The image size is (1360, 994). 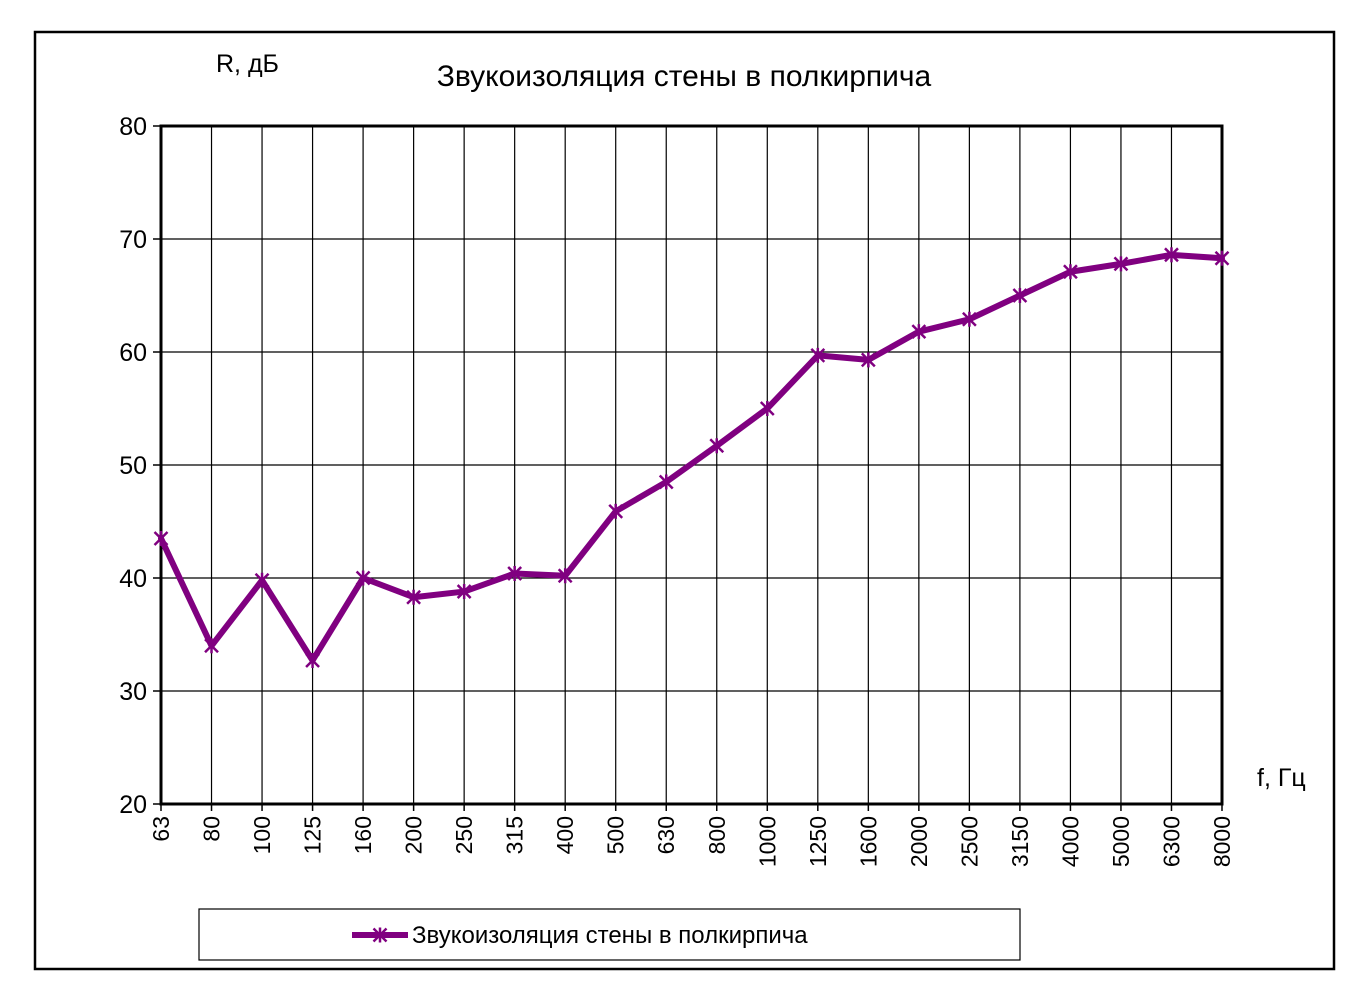 What do you see at coordinates (414, 835) in the screenshot?
I see `x-tick-label: 200` at bounding box center [414, 835].